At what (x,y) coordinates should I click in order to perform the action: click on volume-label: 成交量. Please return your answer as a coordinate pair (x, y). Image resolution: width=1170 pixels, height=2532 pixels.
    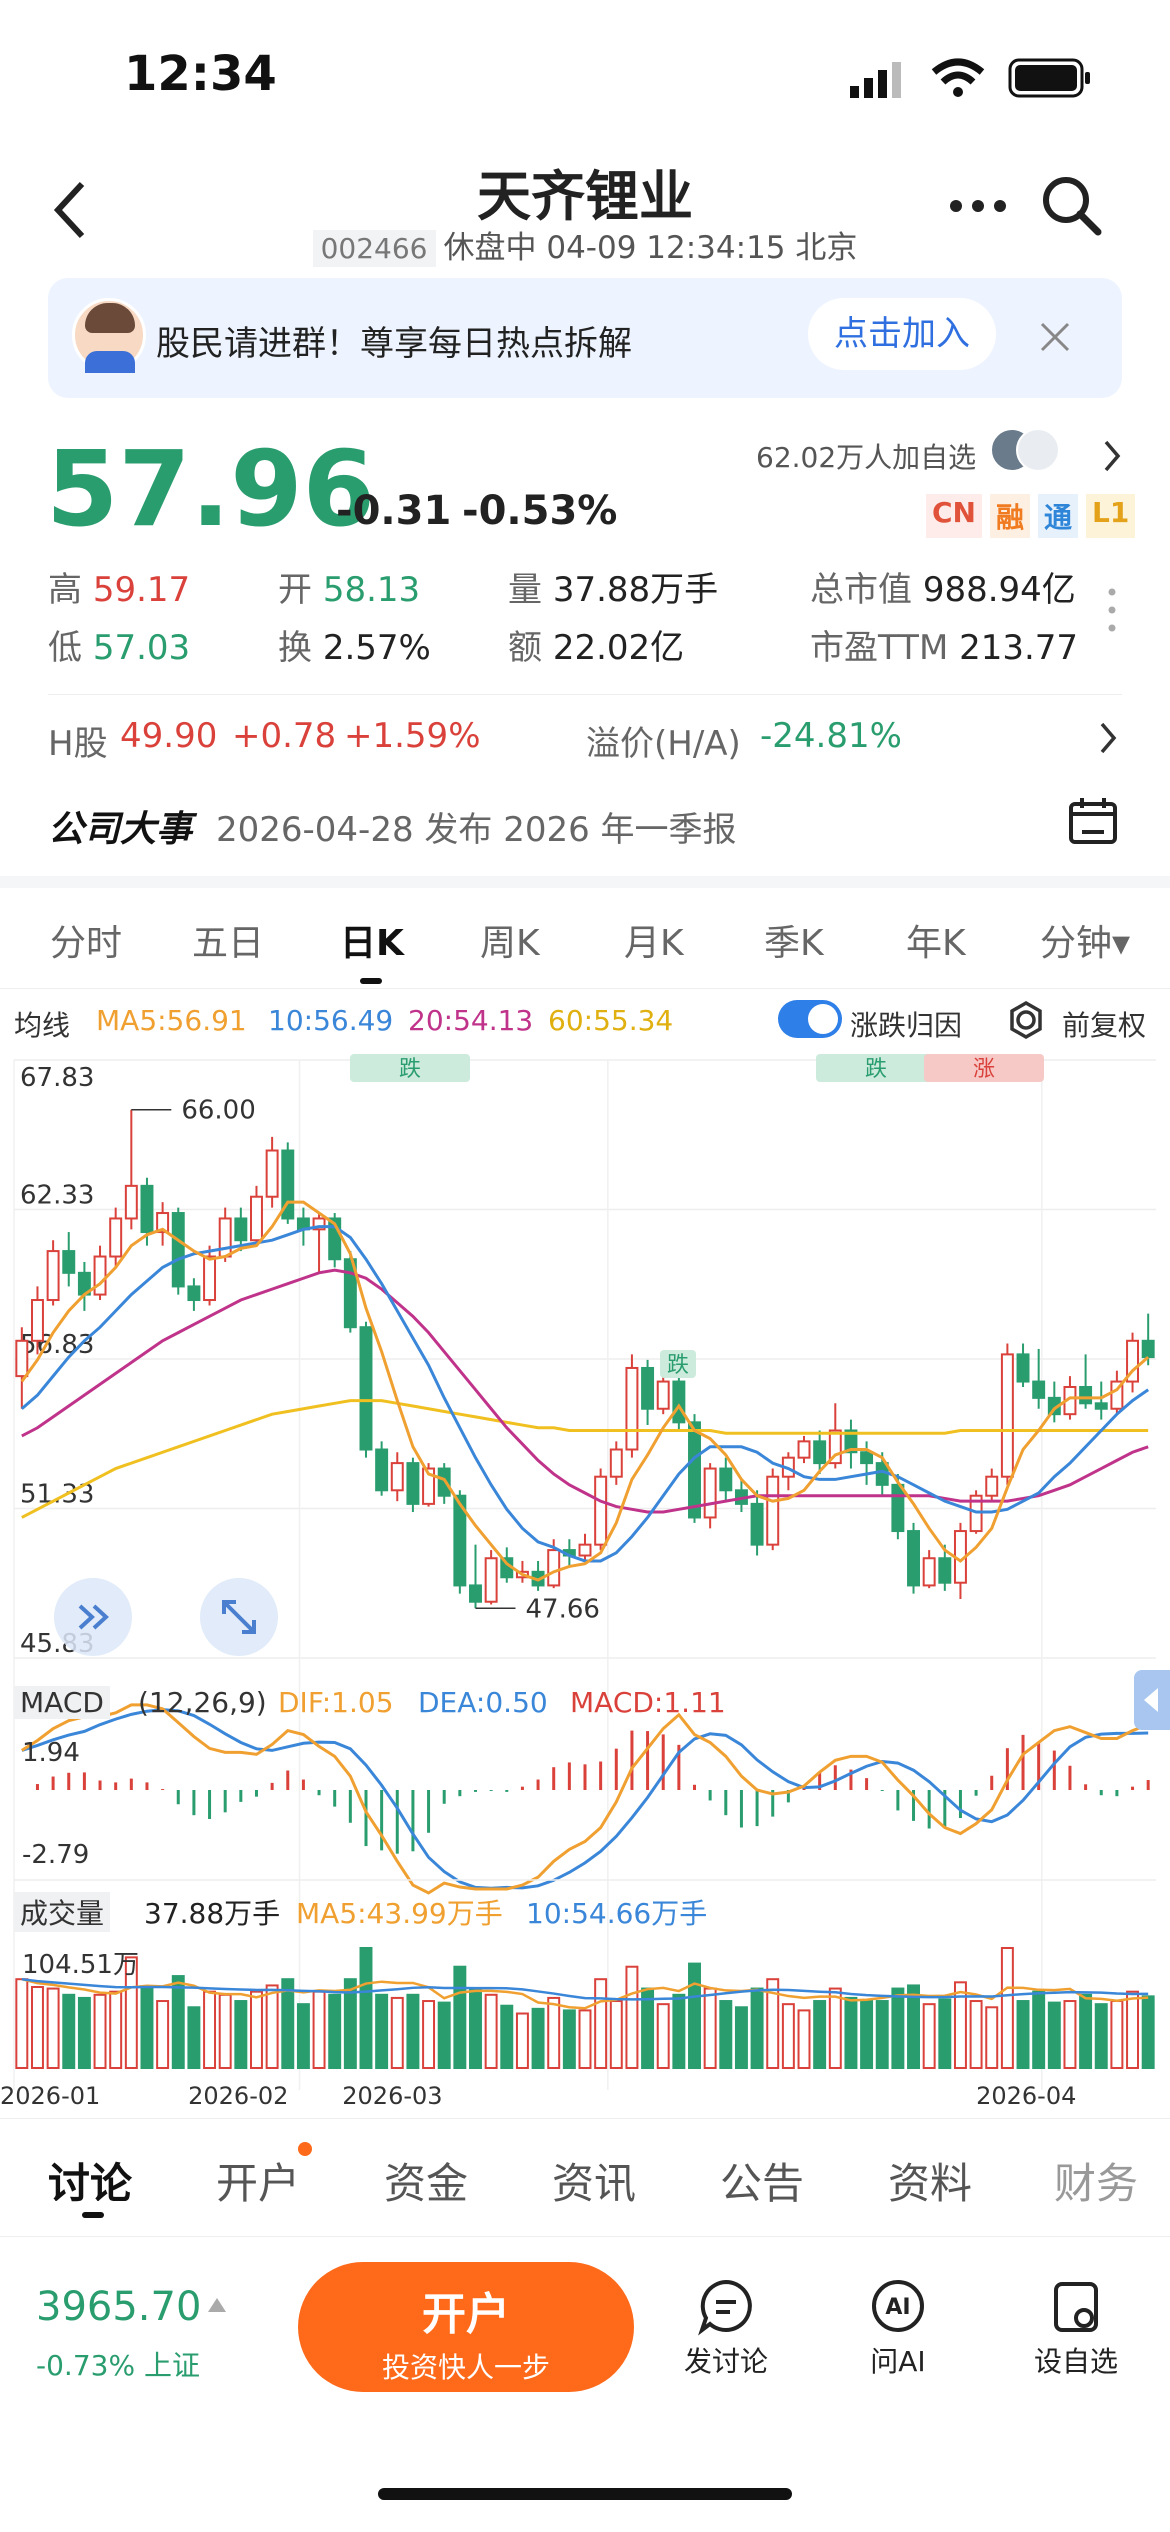
    Looking at the image, I should click on (62, 1912).